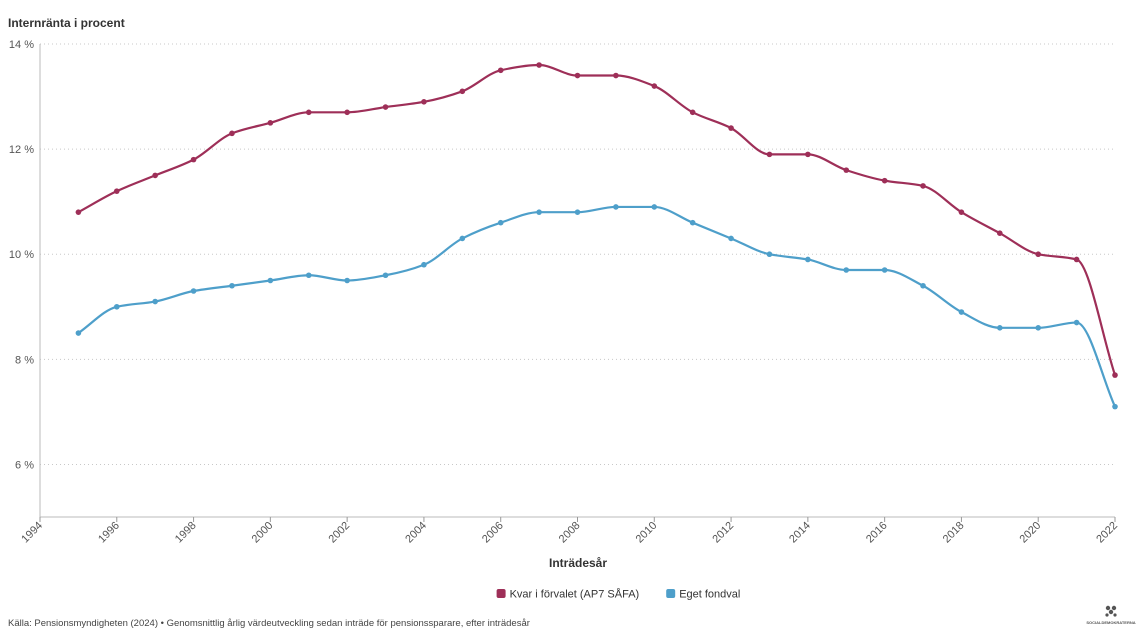 The height and width of the screenshot is (640, 1138). I want to click on logo: SOCIALDEMOKRATERNA, so click(1111, 615).